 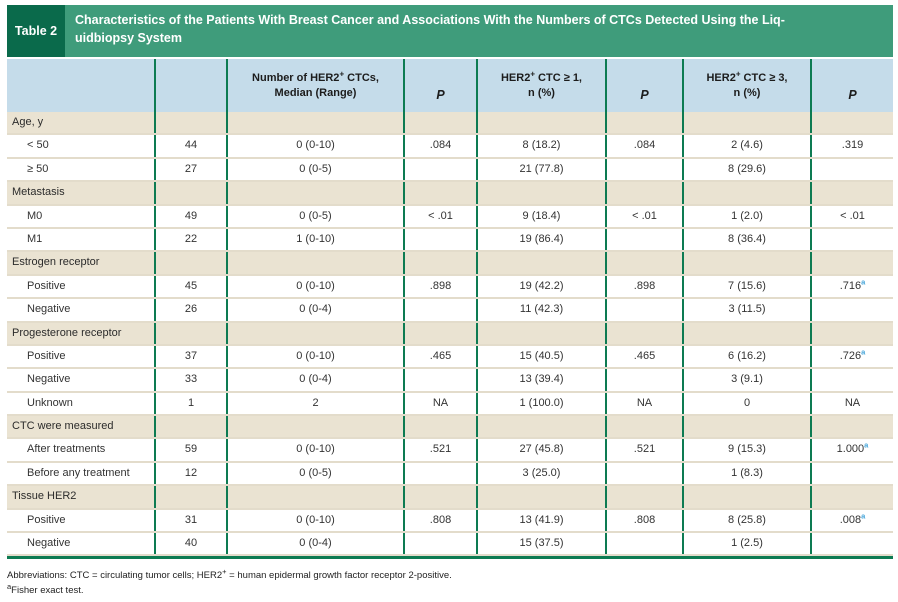 What do you see at coordinates (748, 216) in the screenshot?
I see `cell-ctc-ge3: 1 (2.0)` at bounding box center [748, 216].